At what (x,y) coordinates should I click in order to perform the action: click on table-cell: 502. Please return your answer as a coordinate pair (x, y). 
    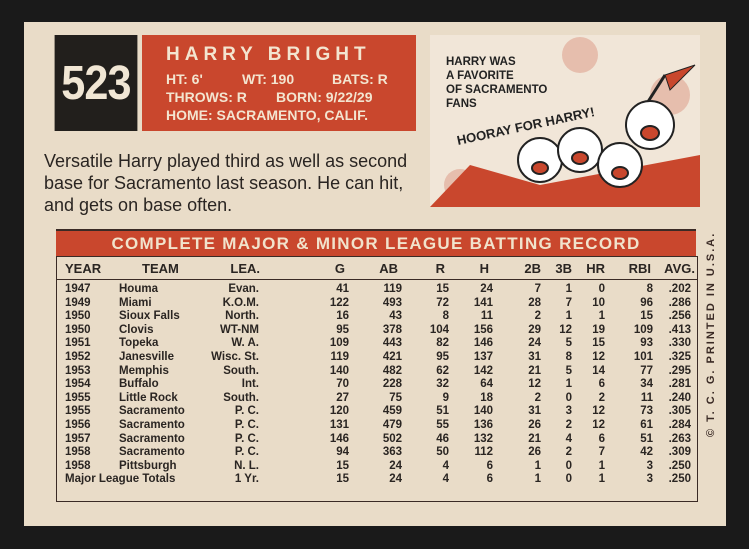
    Looking at the image, I should click on (392, 438).